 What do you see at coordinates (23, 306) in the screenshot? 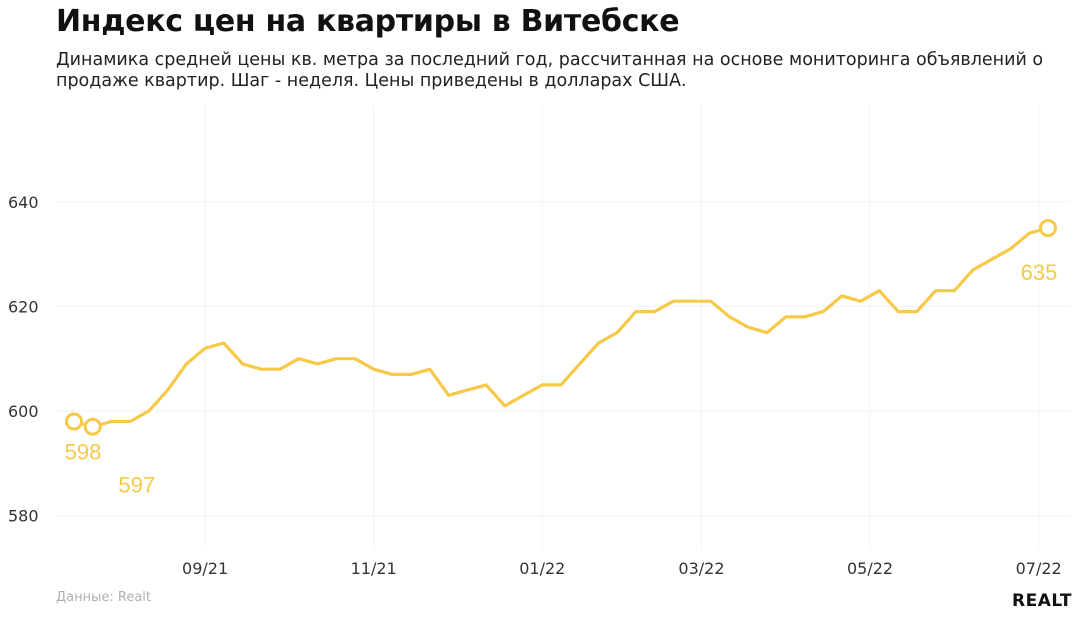
I see `y-tick-label: 620` at bounding box center [23, 306].